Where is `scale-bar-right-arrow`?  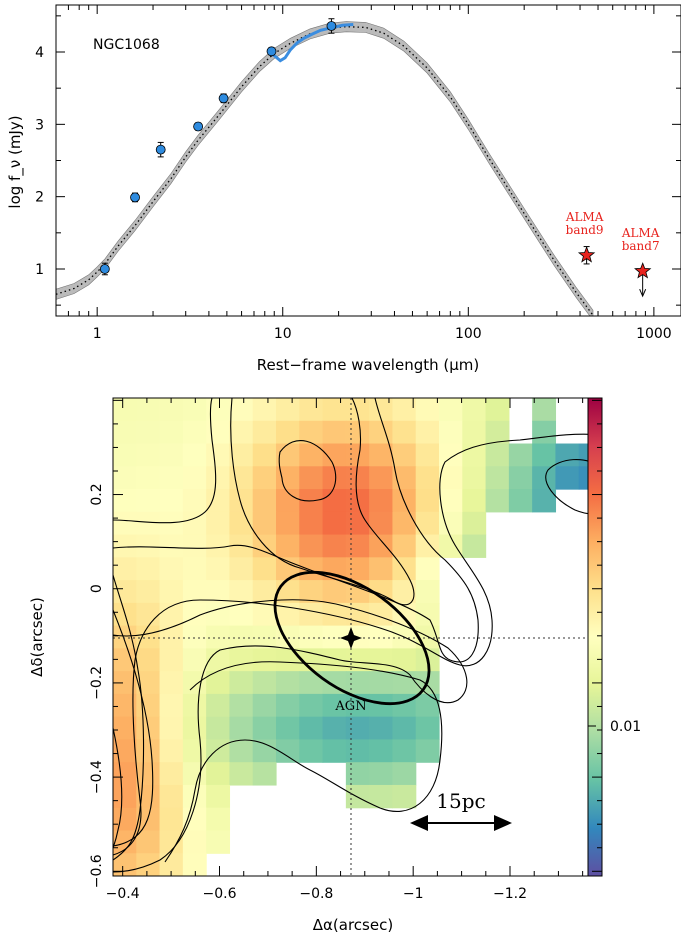 scale-bar-right-arrow is located at coordinates (503, 823).